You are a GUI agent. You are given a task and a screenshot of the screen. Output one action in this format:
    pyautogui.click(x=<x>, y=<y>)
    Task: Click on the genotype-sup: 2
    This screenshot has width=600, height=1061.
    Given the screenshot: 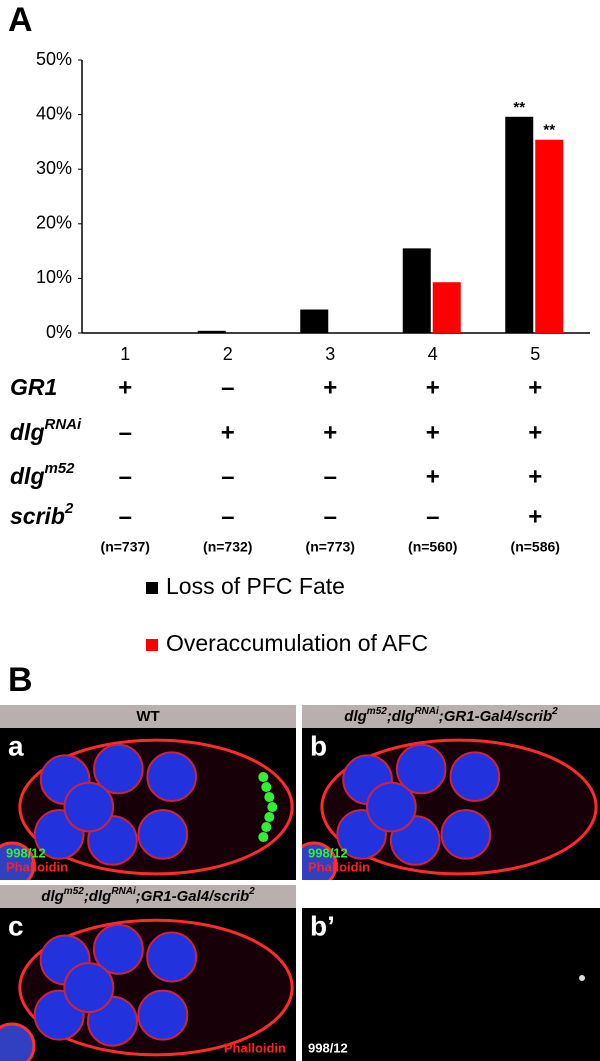 What is the action you would take?
    pyautogui.click(x=69, y=508)
    